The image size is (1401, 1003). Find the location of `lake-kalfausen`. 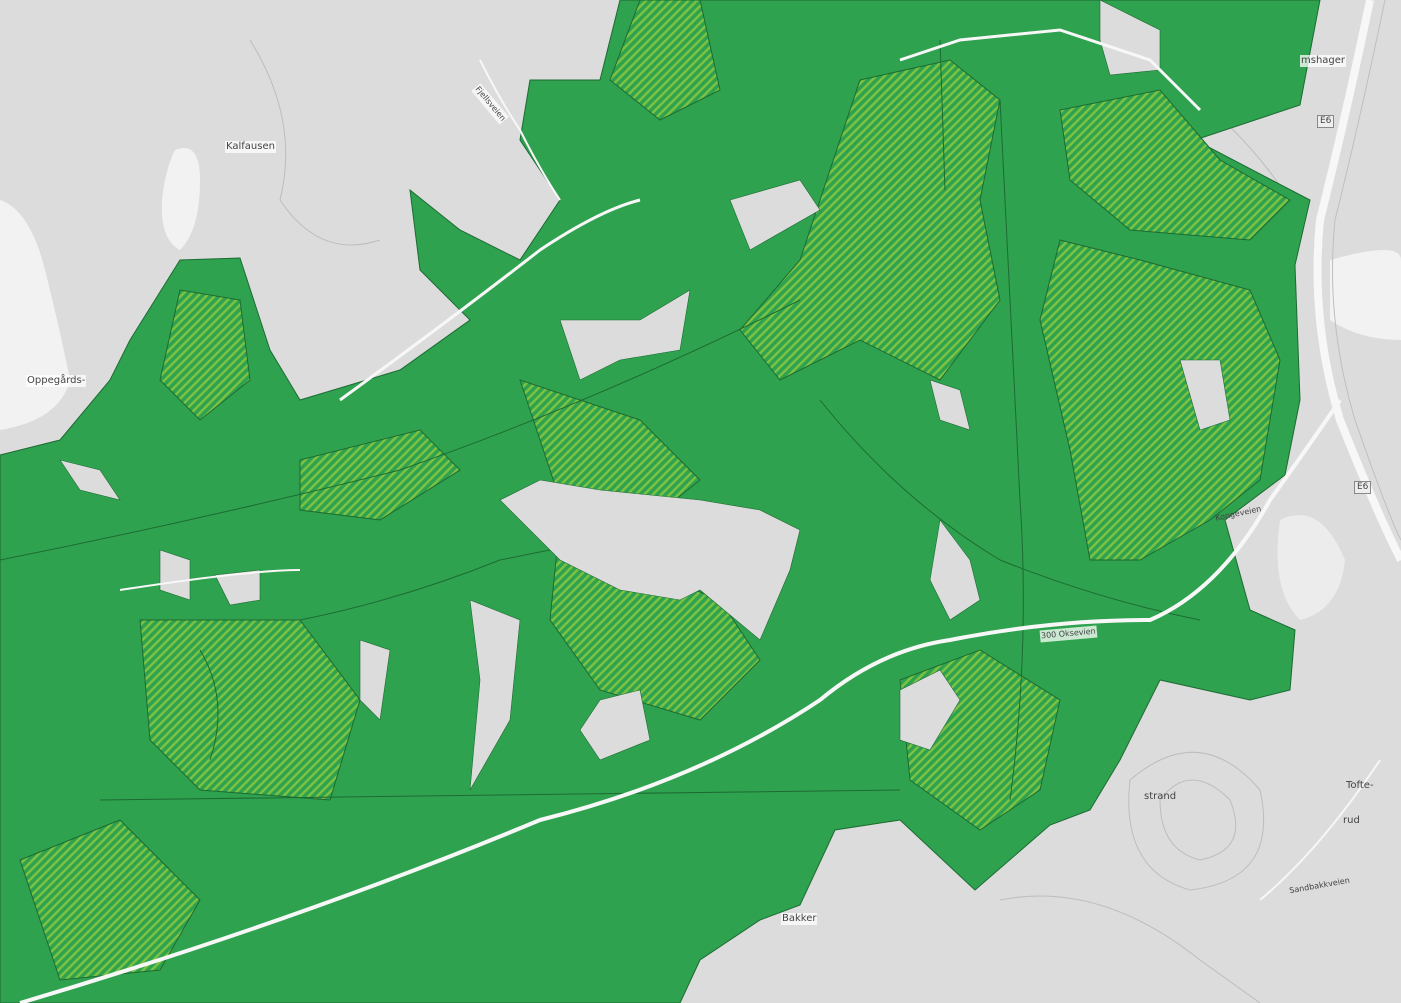

lake-kalfausen is located at coordinates (180, 199).